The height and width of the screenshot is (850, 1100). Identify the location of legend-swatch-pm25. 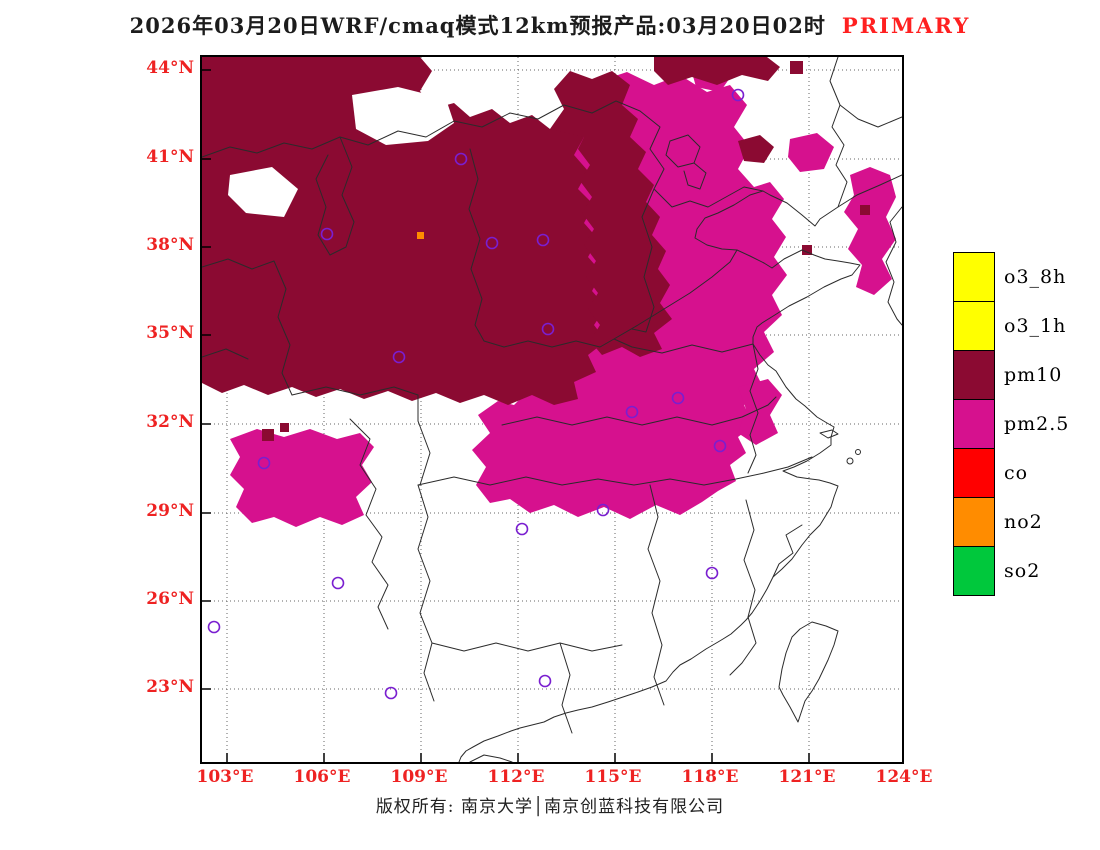
(974, 424).